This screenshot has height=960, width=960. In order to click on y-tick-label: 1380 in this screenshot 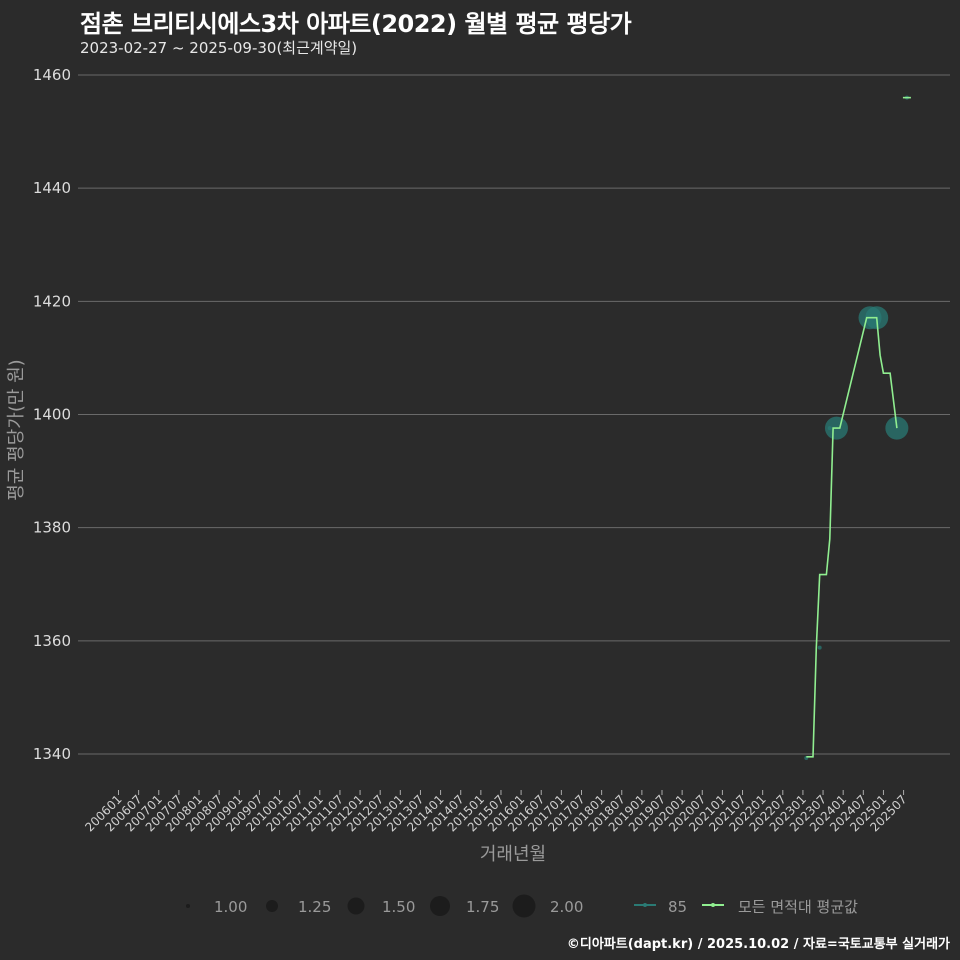, I will do `click(52, 528)`.